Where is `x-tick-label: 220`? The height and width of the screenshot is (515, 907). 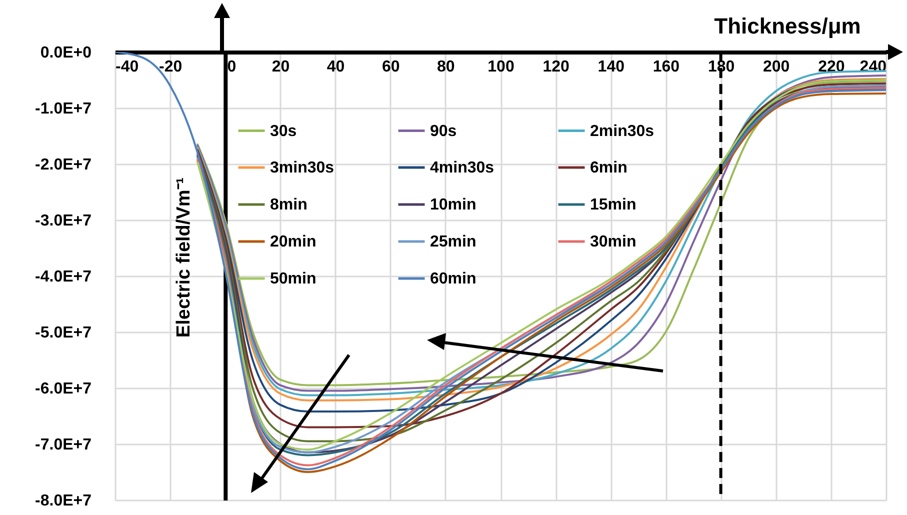 x-tick-label: 220 is located at coordinates (831, 67).